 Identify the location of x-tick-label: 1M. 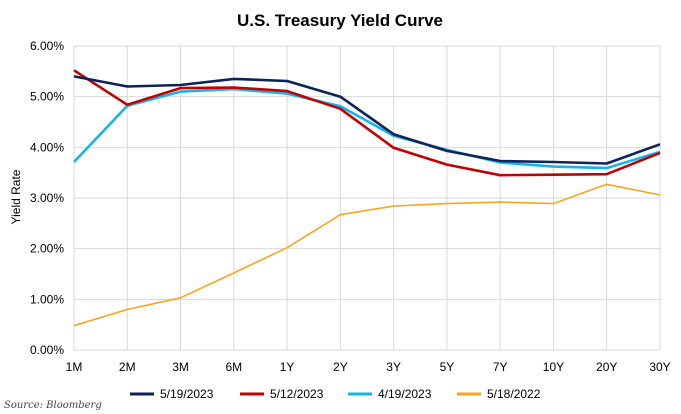
(74, 367).